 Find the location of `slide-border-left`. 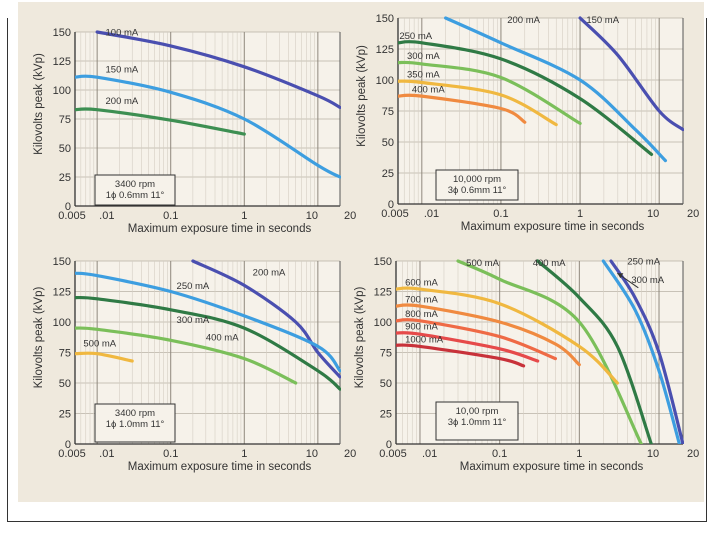

slide-border-left is located at coordinates (7, 270).